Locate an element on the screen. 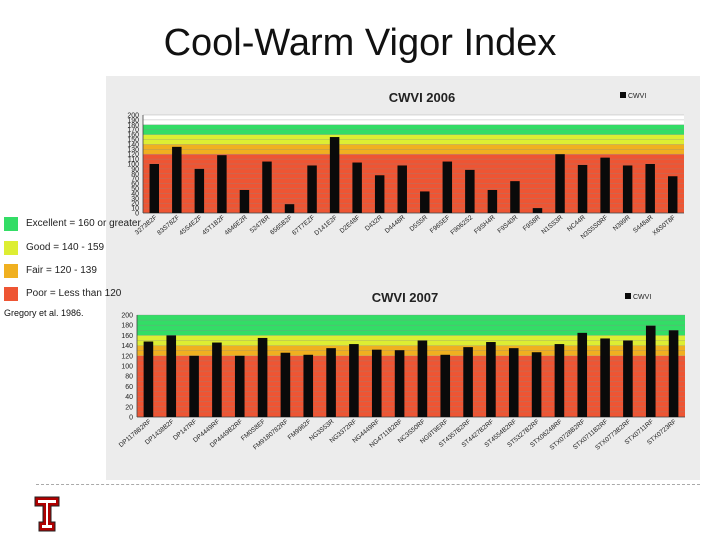  bar-DP1438B2F is located at coordinates (171, 376).